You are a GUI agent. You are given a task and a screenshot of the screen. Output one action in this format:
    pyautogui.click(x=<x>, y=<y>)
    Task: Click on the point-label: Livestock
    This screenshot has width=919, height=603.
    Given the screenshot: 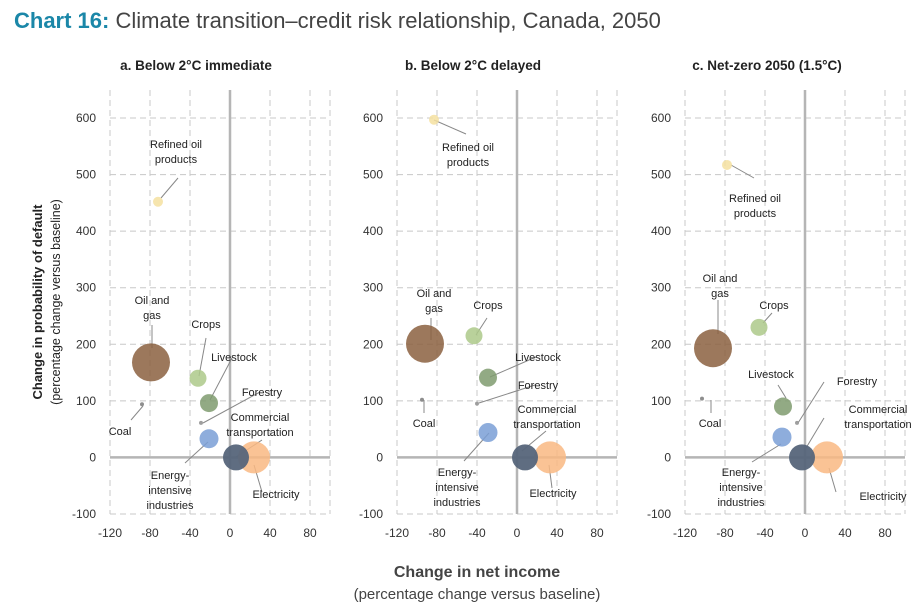 What is the action you would take?
    pyautogui.click(x=771, y=375)
    